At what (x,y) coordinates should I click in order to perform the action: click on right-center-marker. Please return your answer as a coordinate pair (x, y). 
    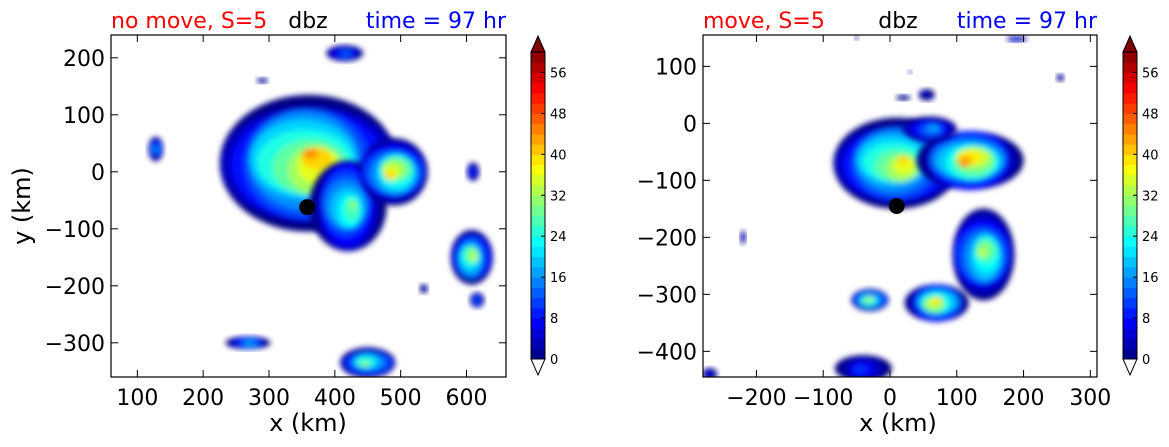
    Looking at the image, I should click on (896, 206).